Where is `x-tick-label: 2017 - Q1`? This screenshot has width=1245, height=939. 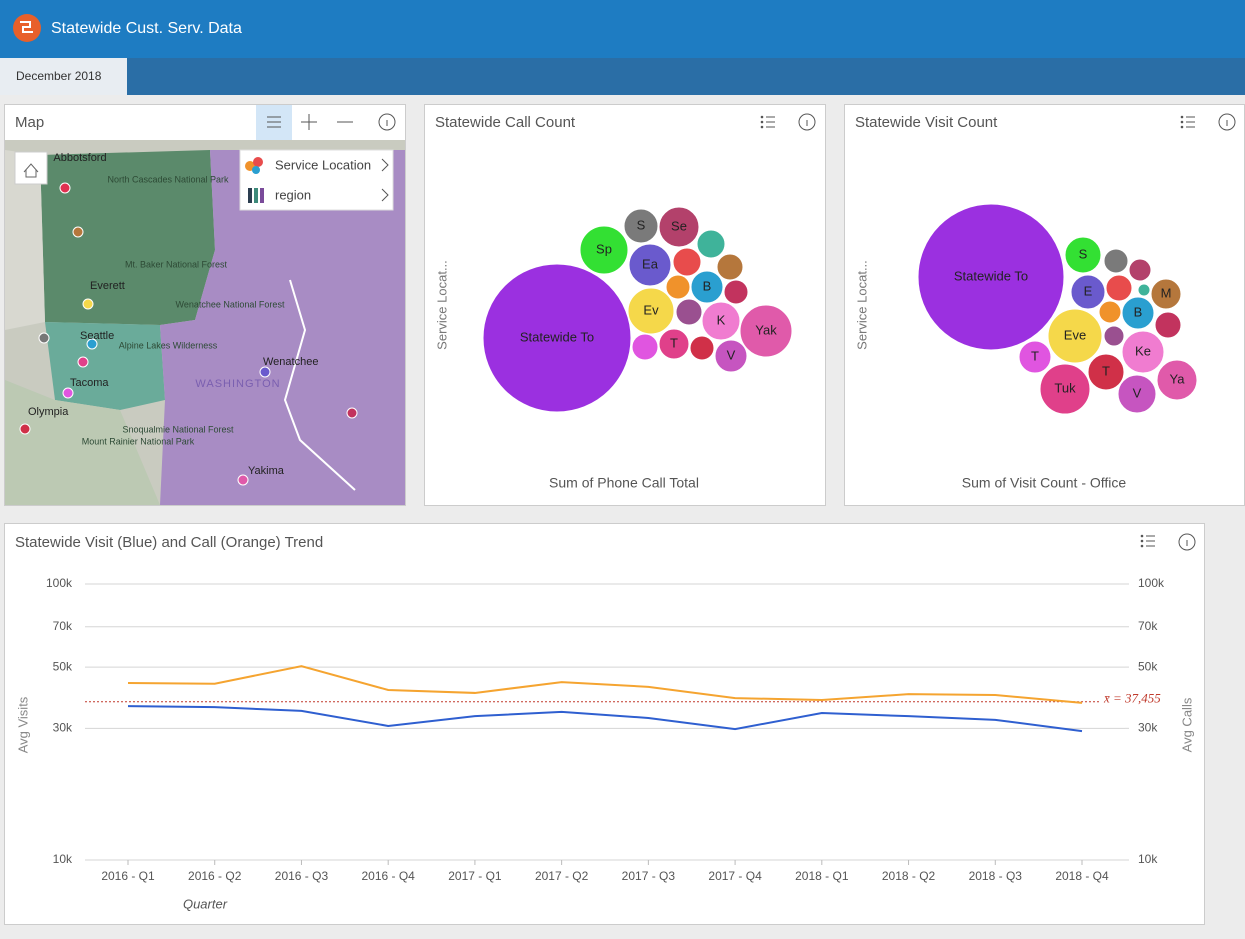 x-tick-label: 2017 - Q1 is located at coordinates (475, 876).